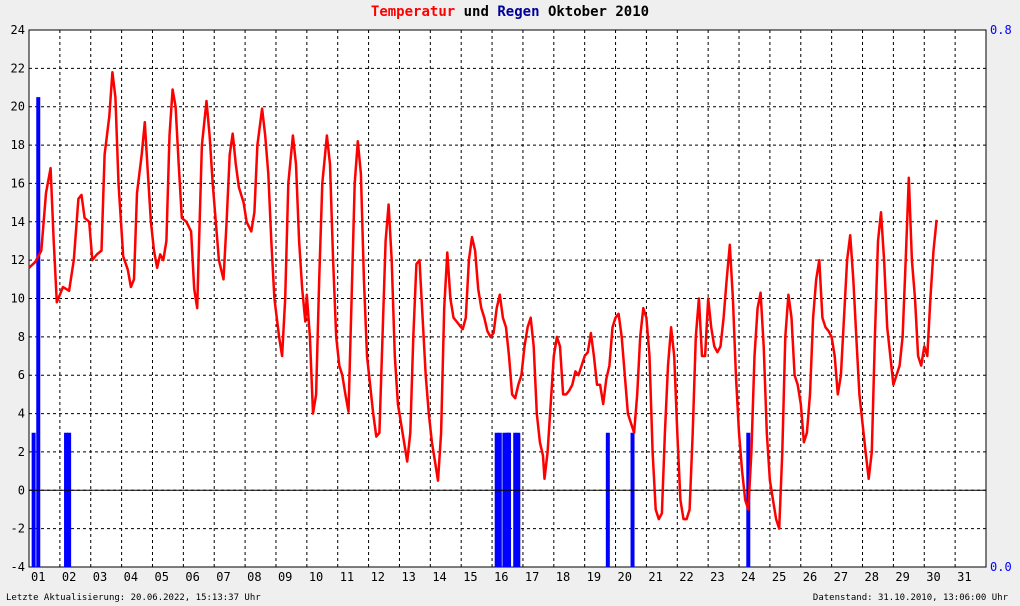  Describe the element at coordinates (100, 577) in the screenshot. I see `x-tick-label: 03` at that location.